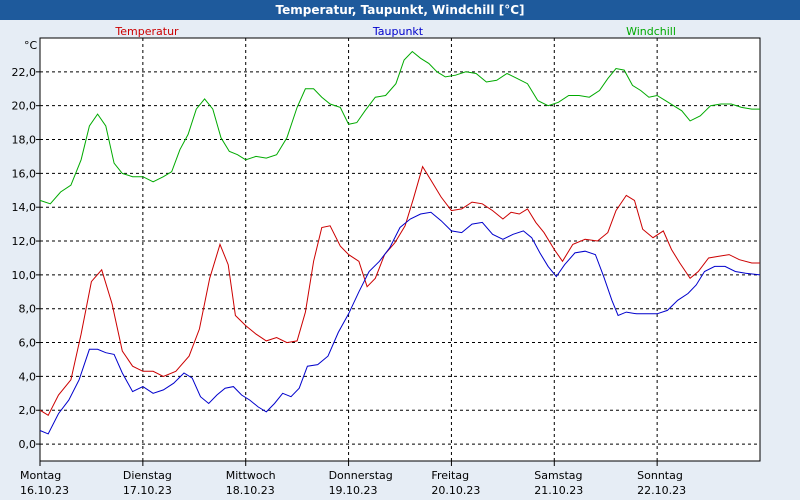 This screenshot has width=800, height=500. Describe the element at coordinates (40, 475) in the screenshot. I see `x-tick-day-label: Montag` at that location.